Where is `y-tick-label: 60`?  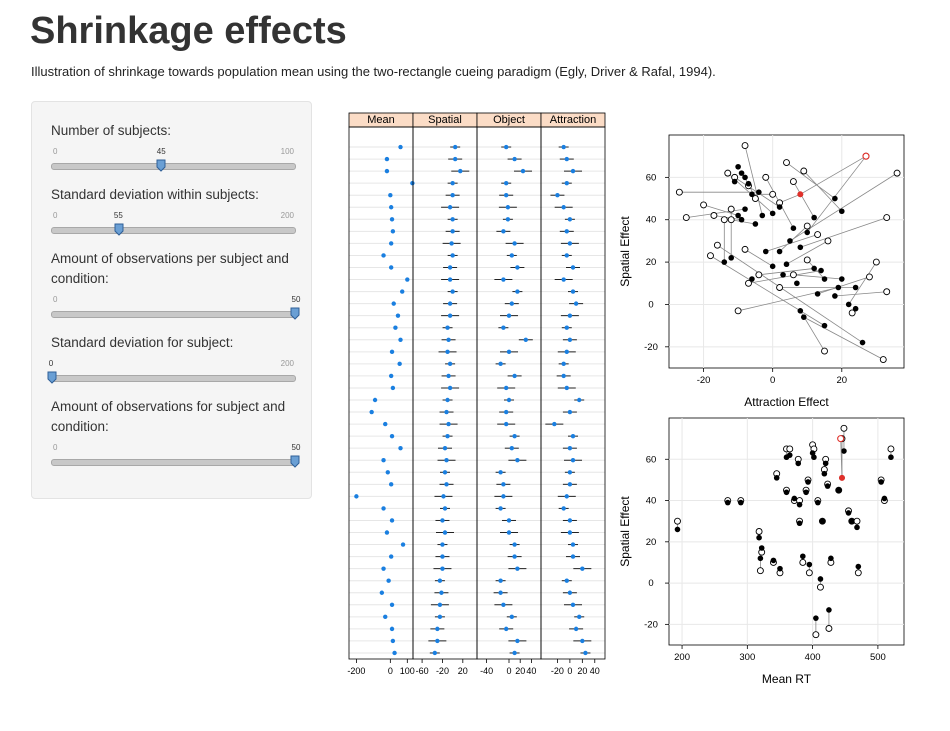 y-tick-label: 60 is located at coordinates (651, 177).